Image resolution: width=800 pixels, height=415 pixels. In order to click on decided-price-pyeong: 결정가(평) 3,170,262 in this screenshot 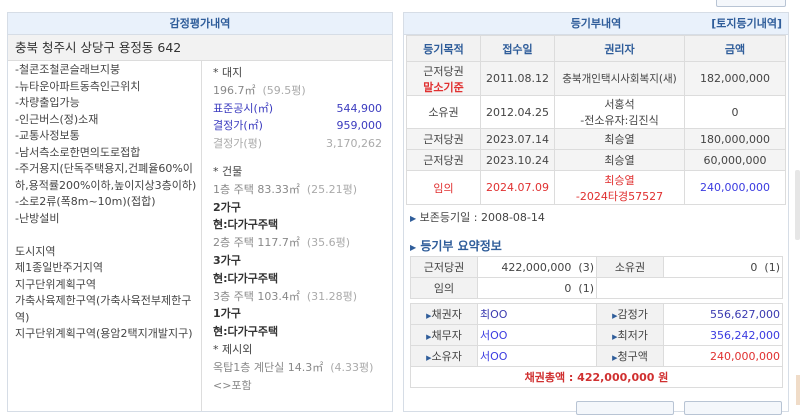, I will do `click(297, 144)`.